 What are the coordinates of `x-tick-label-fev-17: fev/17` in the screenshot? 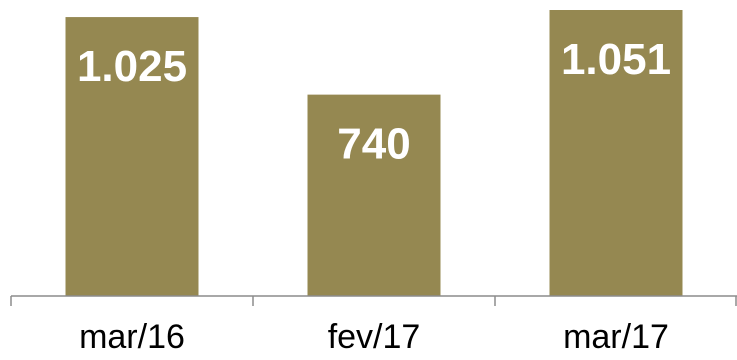 It's located at (374, 337).